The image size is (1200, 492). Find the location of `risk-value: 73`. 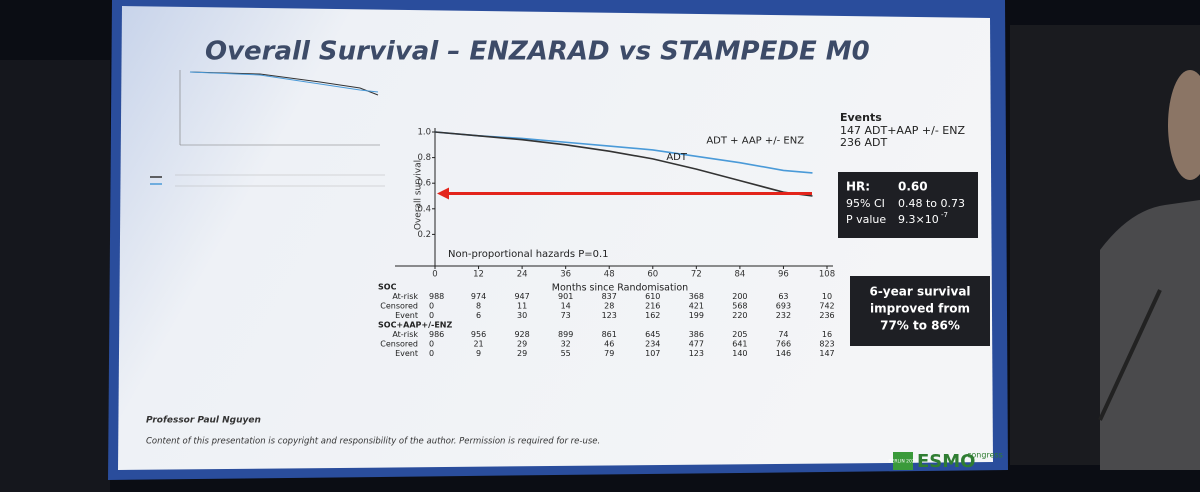

risk-value: 73 is located at coordinates (566, 315).